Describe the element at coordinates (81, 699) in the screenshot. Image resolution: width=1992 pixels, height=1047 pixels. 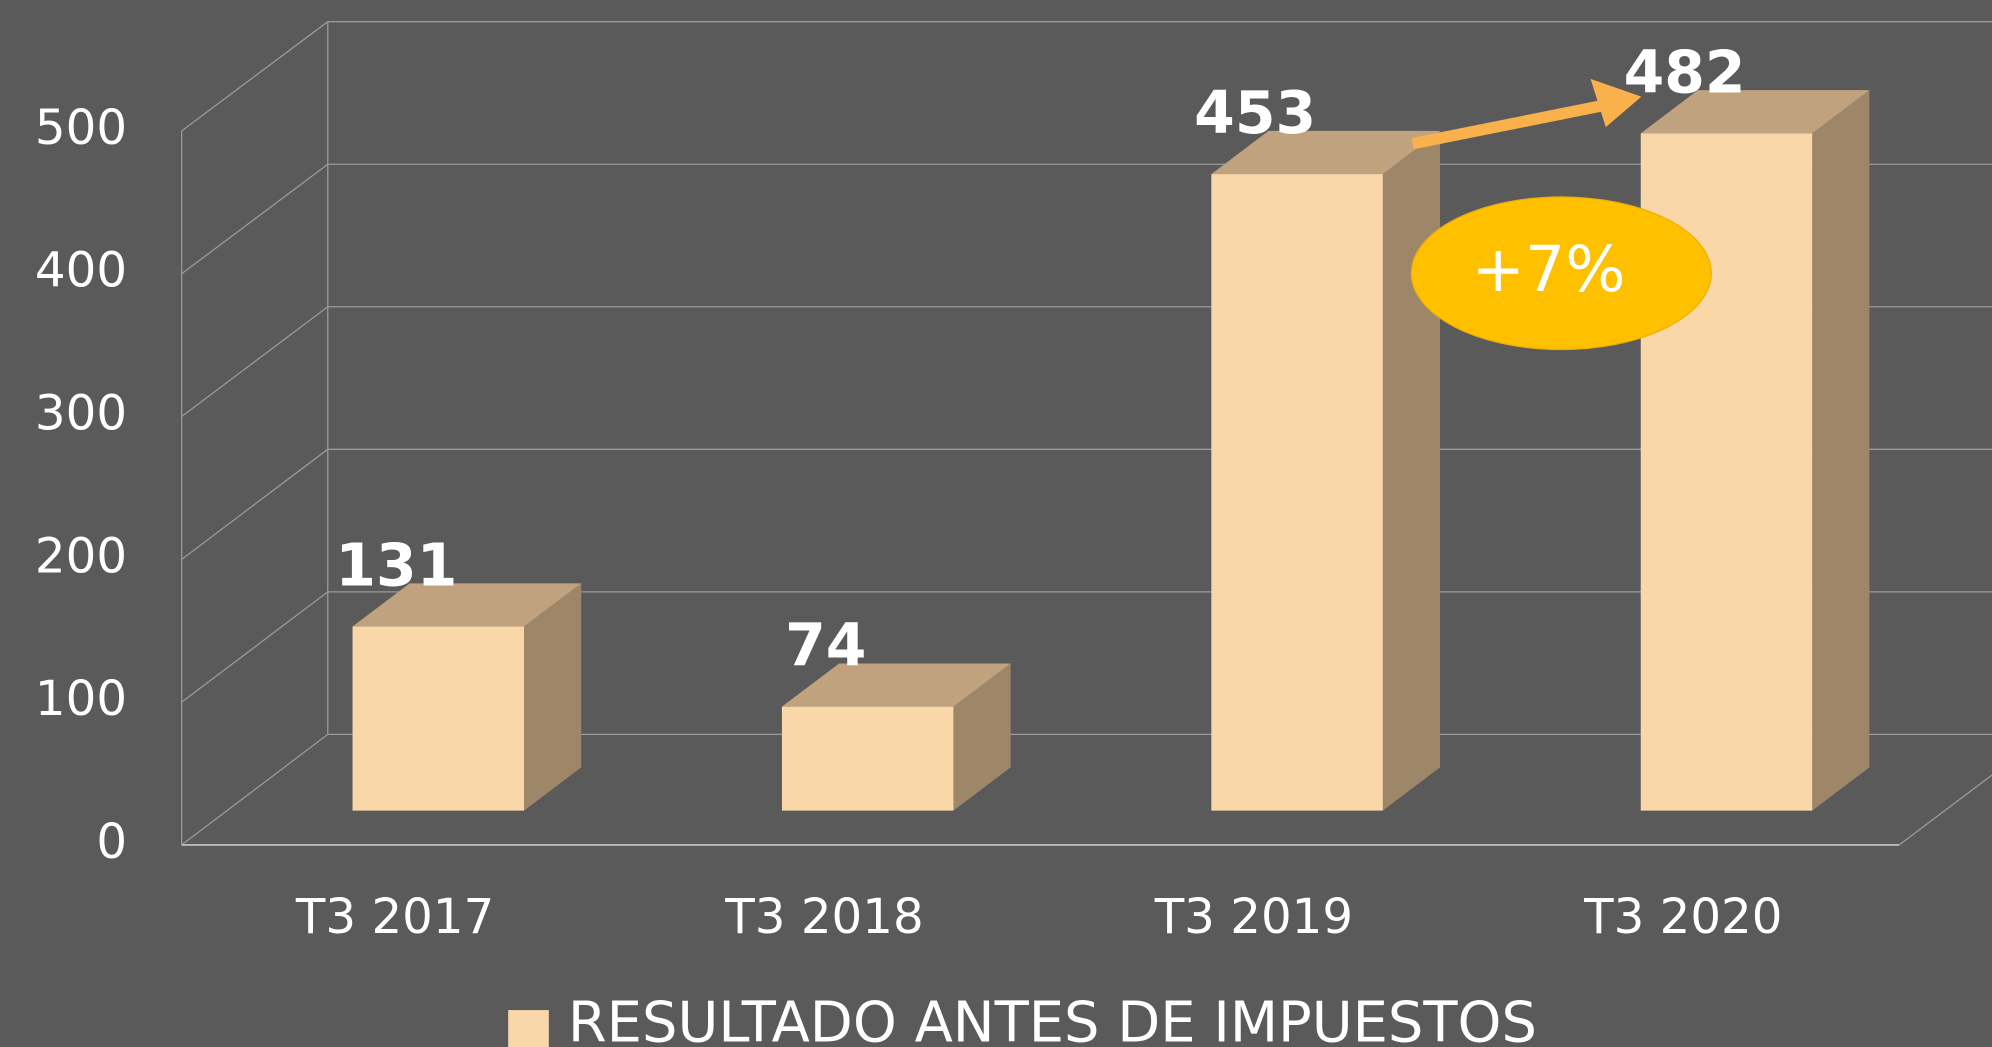
I see `y-tick-label: 100` at that location.